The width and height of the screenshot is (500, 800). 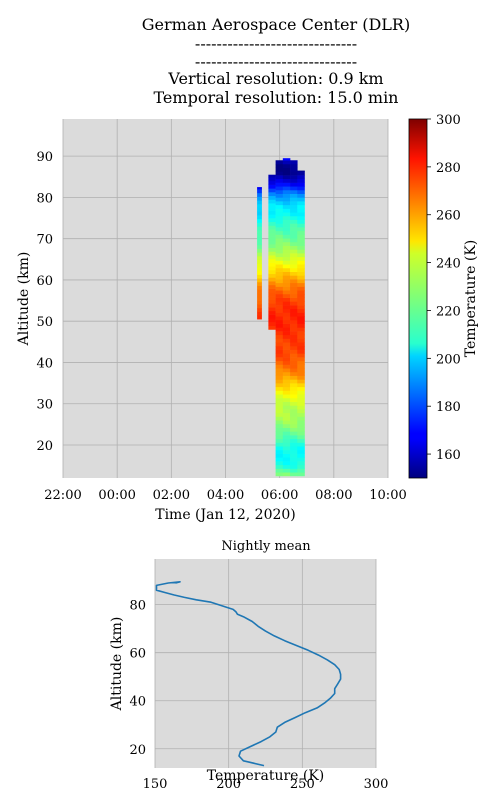 What do you see at coordinates (44, 240) in the screenshot?
I see `heatmap-y-tick-label: 70` at bounding box center [44, 240].